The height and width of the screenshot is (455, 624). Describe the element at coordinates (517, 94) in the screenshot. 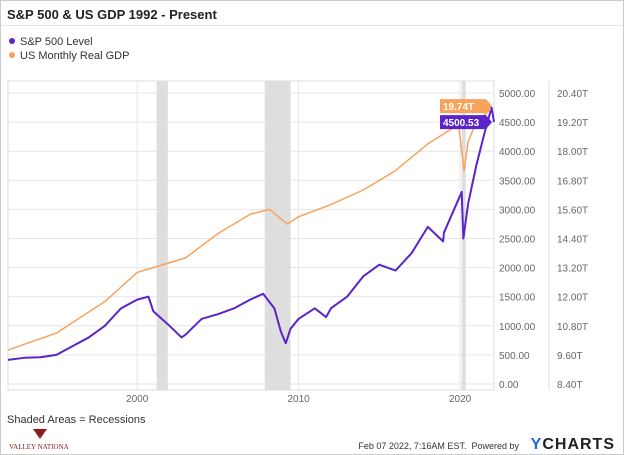

I see `left-tick-label: 5000.00` at that location.